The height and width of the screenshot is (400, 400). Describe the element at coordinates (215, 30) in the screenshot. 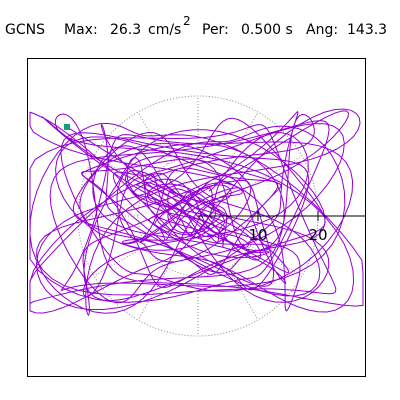

I see `per-label: Per:` at that location.